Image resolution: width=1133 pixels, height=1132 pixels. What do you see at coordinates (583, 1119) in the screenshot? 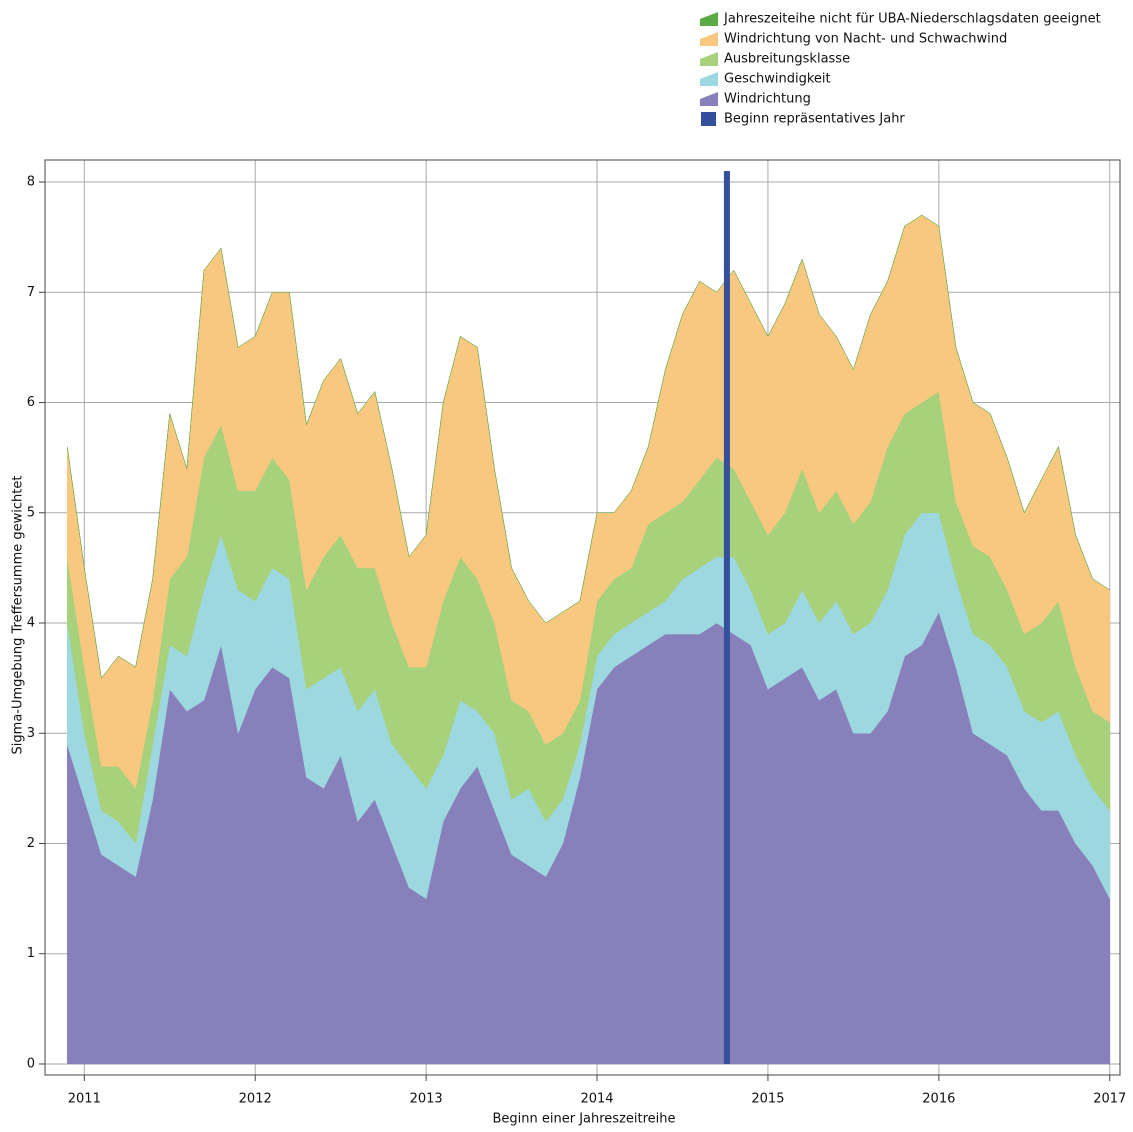
I see `x-axis-label: Beginn einer Jahreszeitreihe` at bounding box center [583, 1119].